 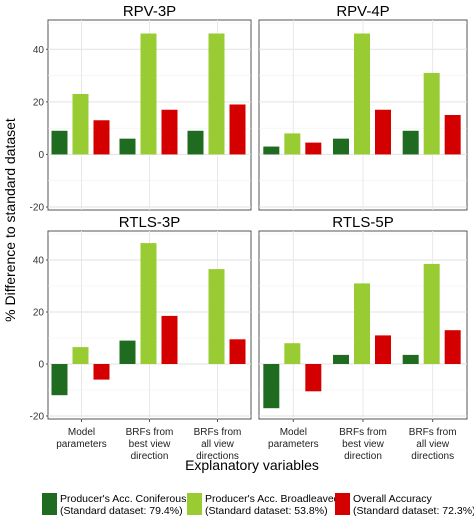 What do you see at coordinates (123, 499) in the screenshot?
I see `legend-label: Producer's Acc. Coniferous` at bounding box center [123, 499].